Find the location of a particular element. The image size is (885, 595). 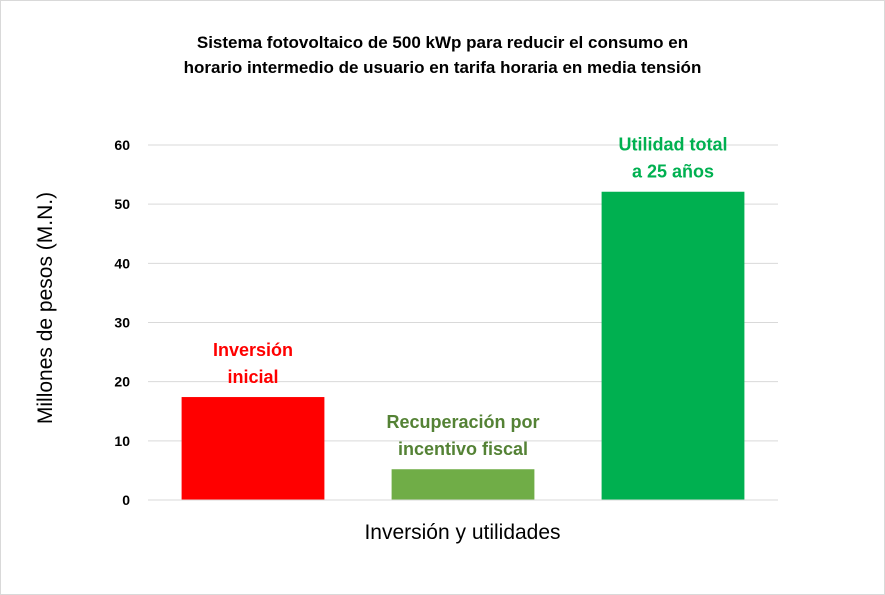

bar-label: inicial is located at coordinates (252, 377).